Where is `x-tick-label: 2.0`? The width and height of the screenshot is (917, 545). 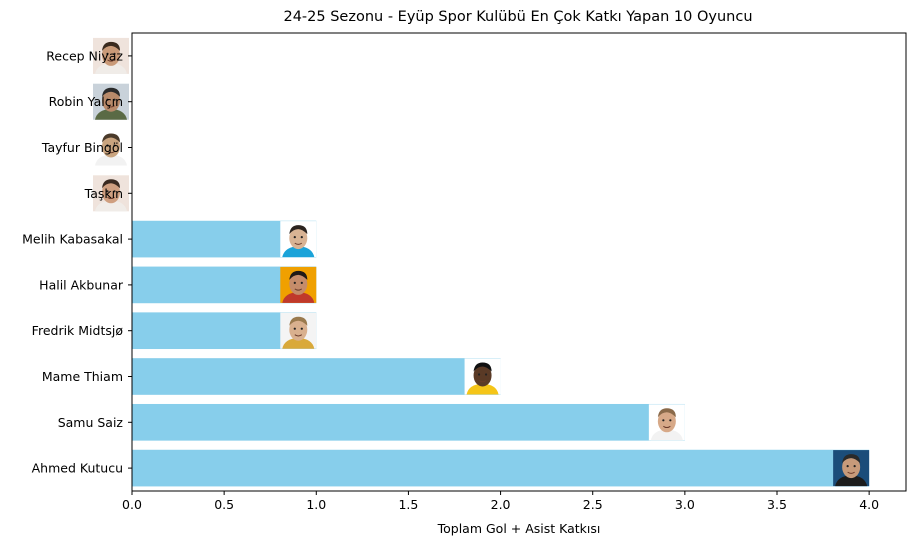 x-tick-label: 2.0 is located at coordinates (501, 504).